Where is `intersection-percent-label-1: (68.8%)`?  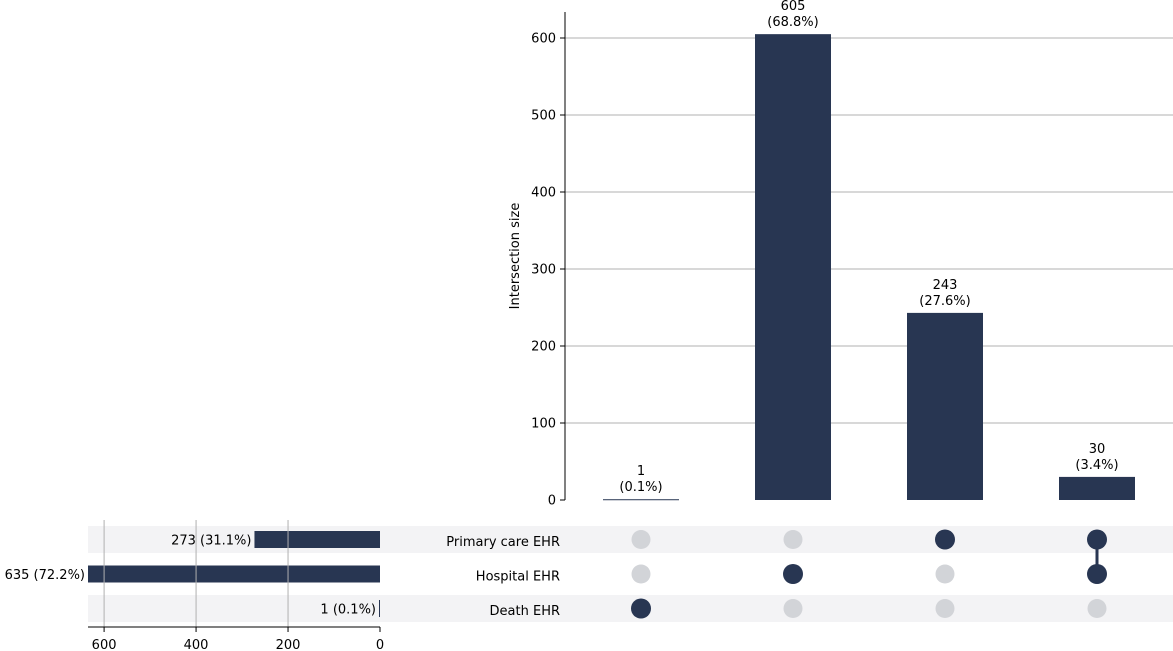 intersection-percent-label-1: (68.8%) is located at coordinates (792, 22).